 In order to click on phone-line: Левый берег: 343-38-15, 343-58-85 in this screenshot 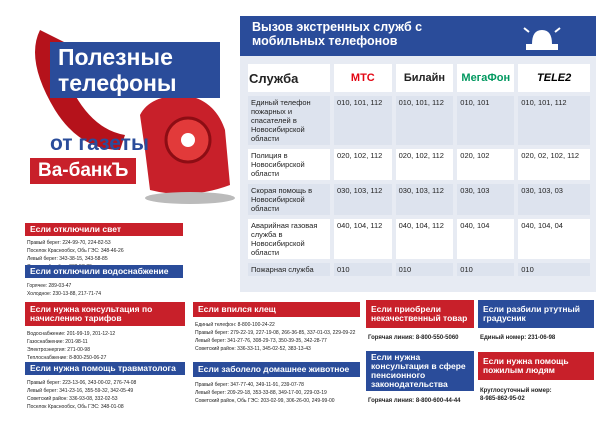, I will do `click(67, 259)`.